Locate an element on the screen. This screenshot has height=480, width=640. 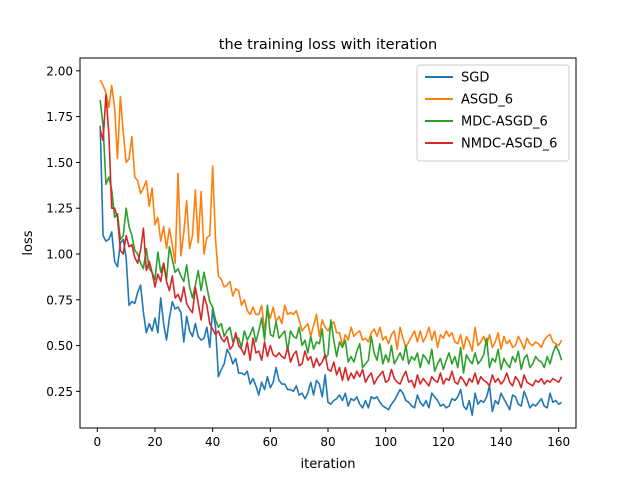
x-axis-label: iteration is located at coordinates (328, 464).